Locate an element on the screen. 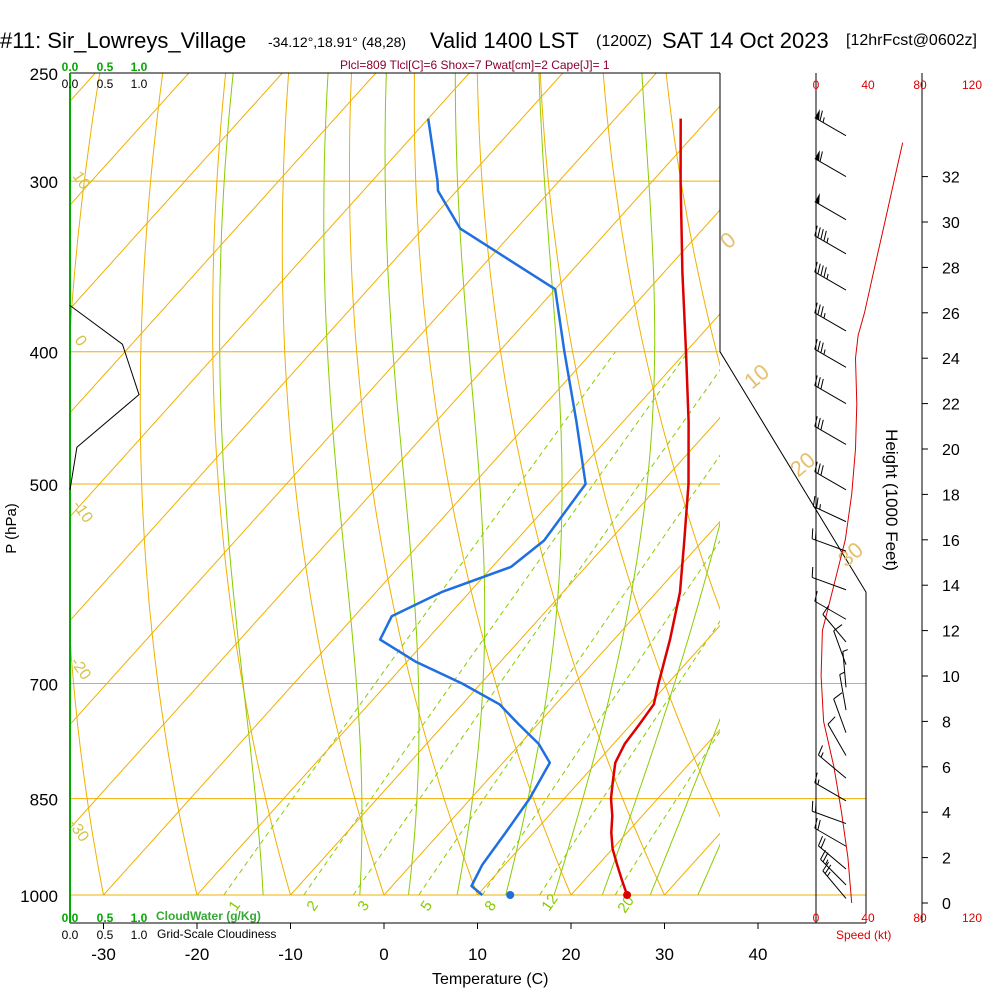 The image size is (1000, 1000). cloudwater-label: CloudWater (g/Kg) is located at coordinates (208, 916).